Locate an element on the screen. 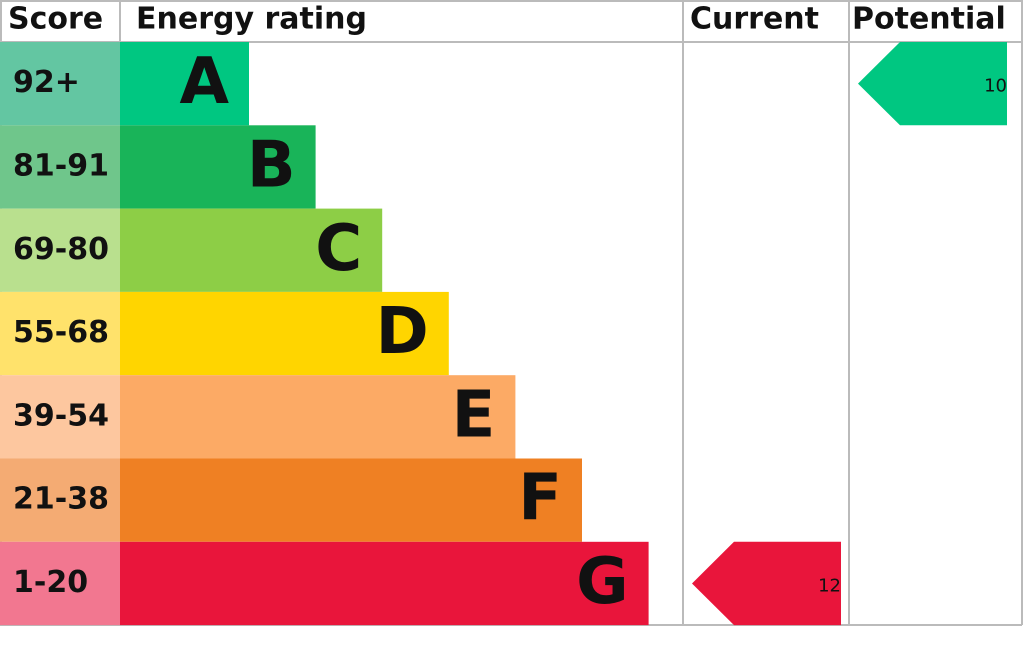 The height and width of the screenshot is (666, 1024). current-arrow-value: 12 is located at coordinates (829, 585).